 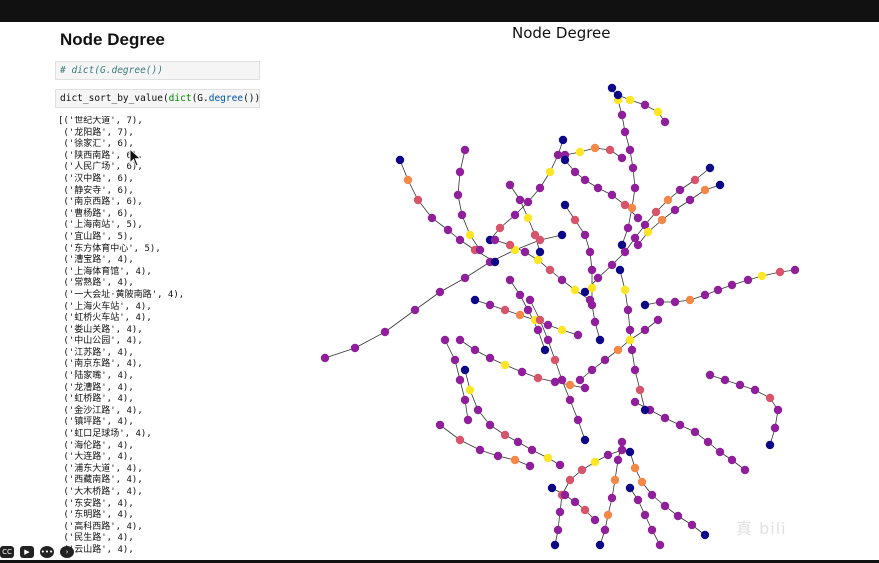 What do you see at coordinates (67, 552) in the screenshot?
I see `play-icon: ›` at bounding box center [67, 552].